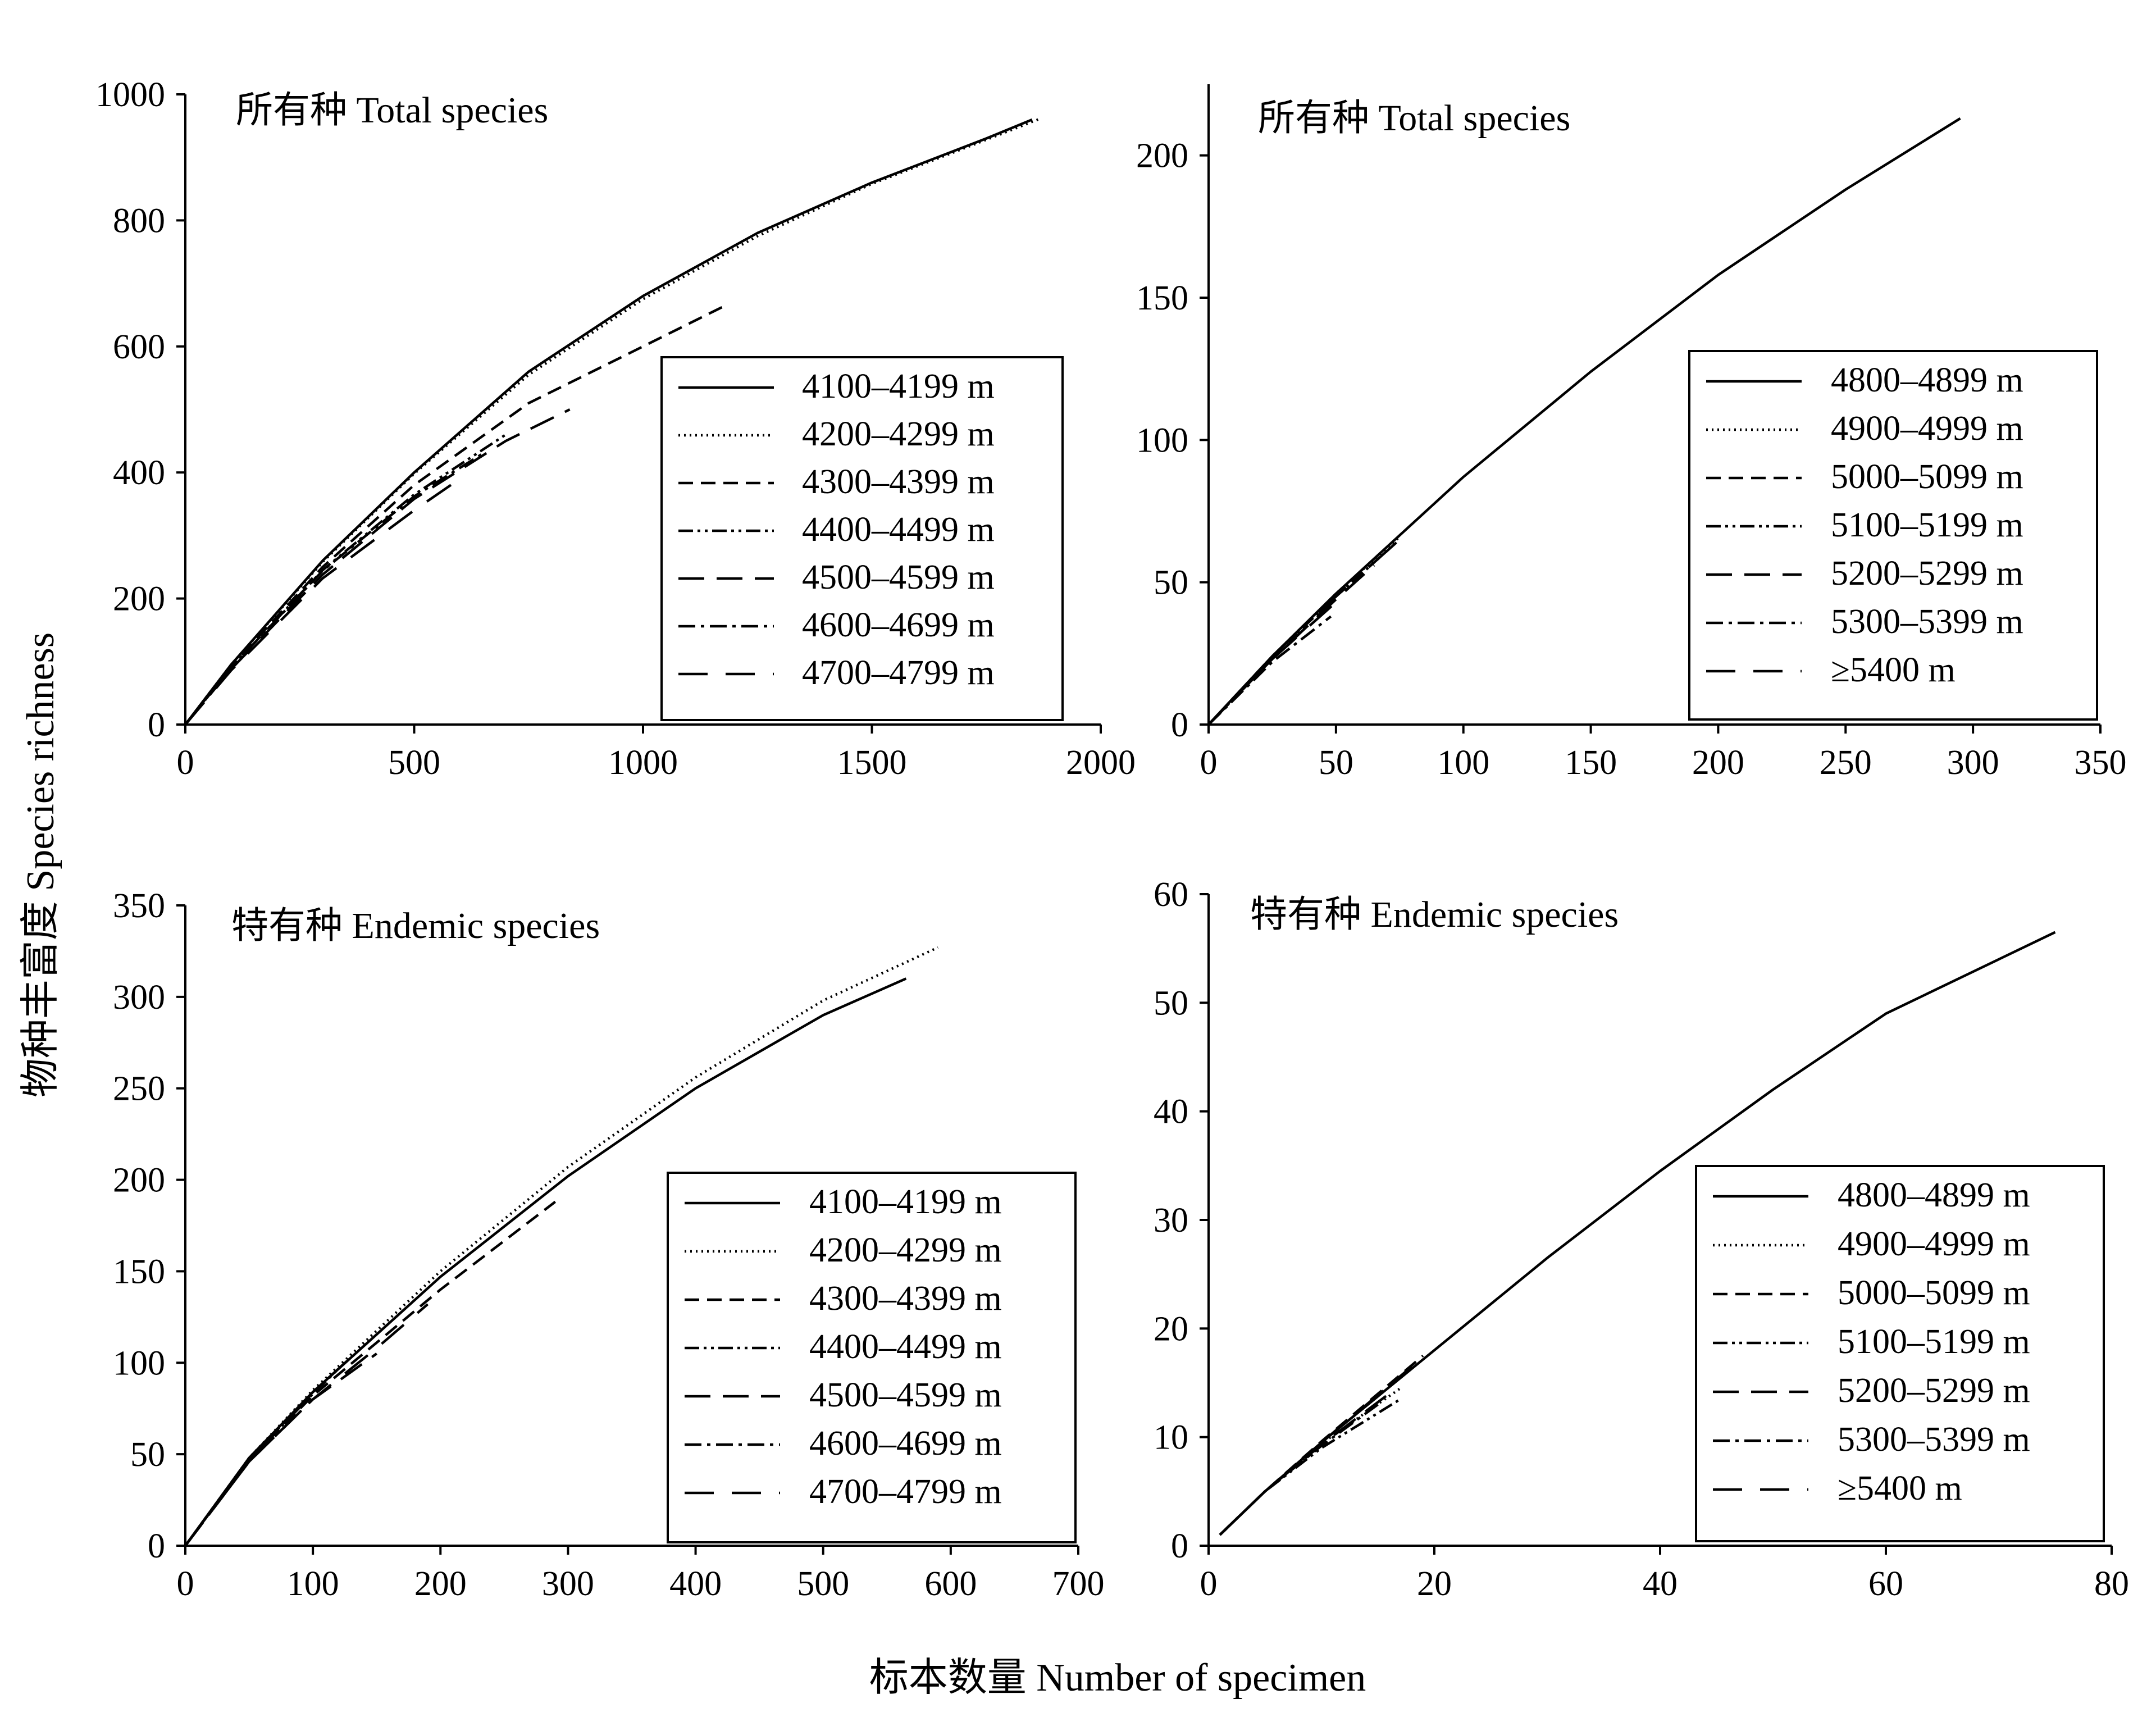 This screenshot has width=2156, height=1717. What do you see at coordinates (1171, 1329) in the screenshot?
I see `y-tick-label: 20` at bounding box center [1171, 1329].